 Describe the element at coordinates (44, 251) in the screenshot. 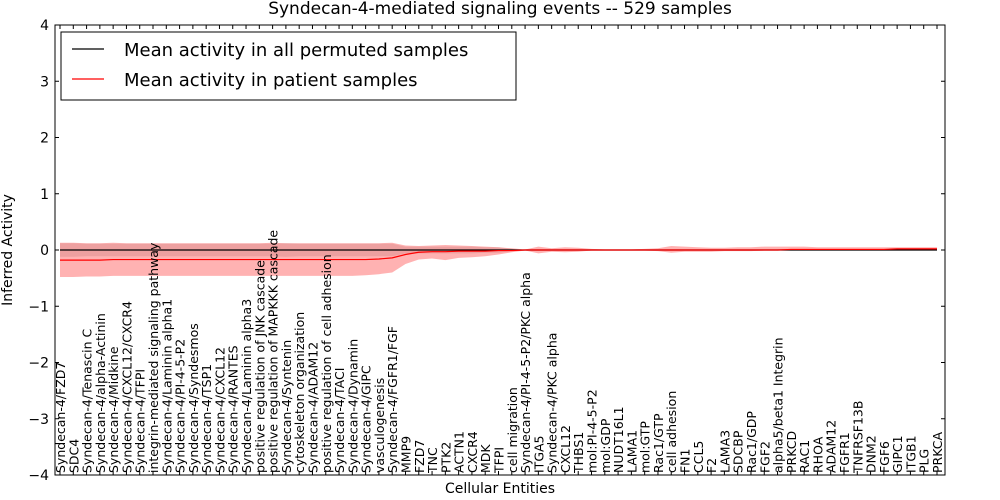

I see `ytick-label: 0` at that location.